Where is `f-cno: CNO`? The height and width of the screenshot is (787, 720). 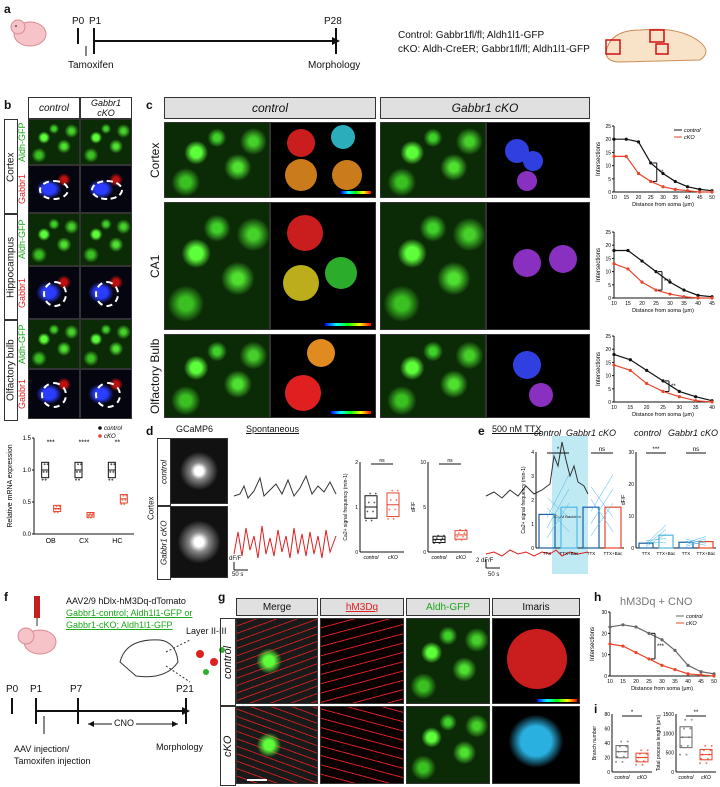
f-cno: CNO is located at coordinates (124, 723).